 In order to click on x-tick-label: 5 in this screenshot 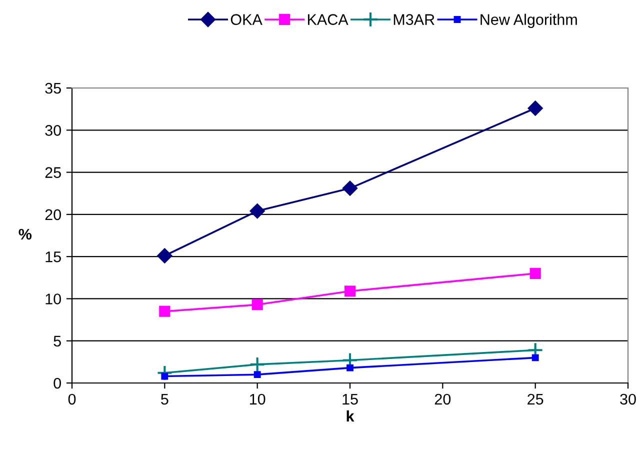, I will do `click(164, 399)`.